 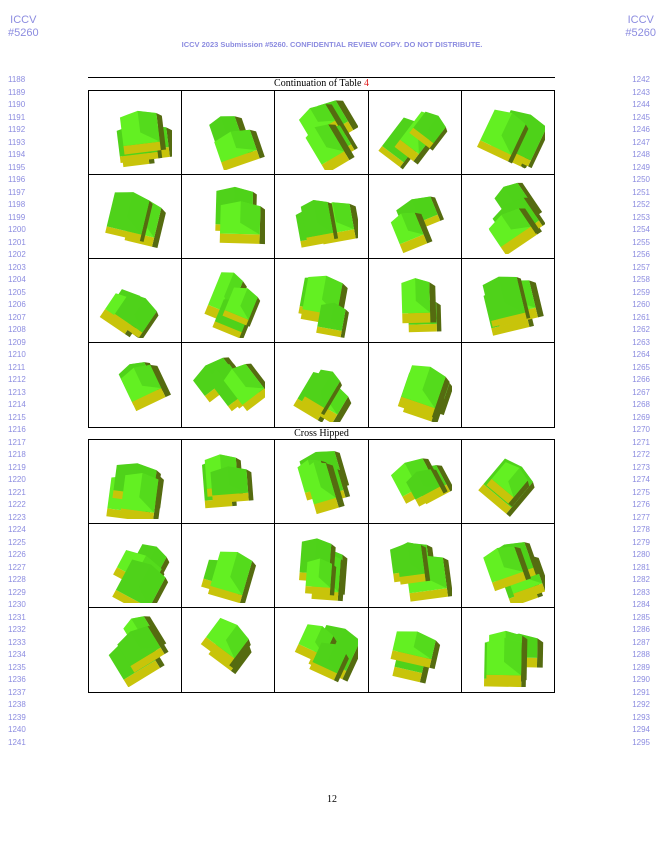 I want to click on line-number: 1209, so click(x=17, y=342).